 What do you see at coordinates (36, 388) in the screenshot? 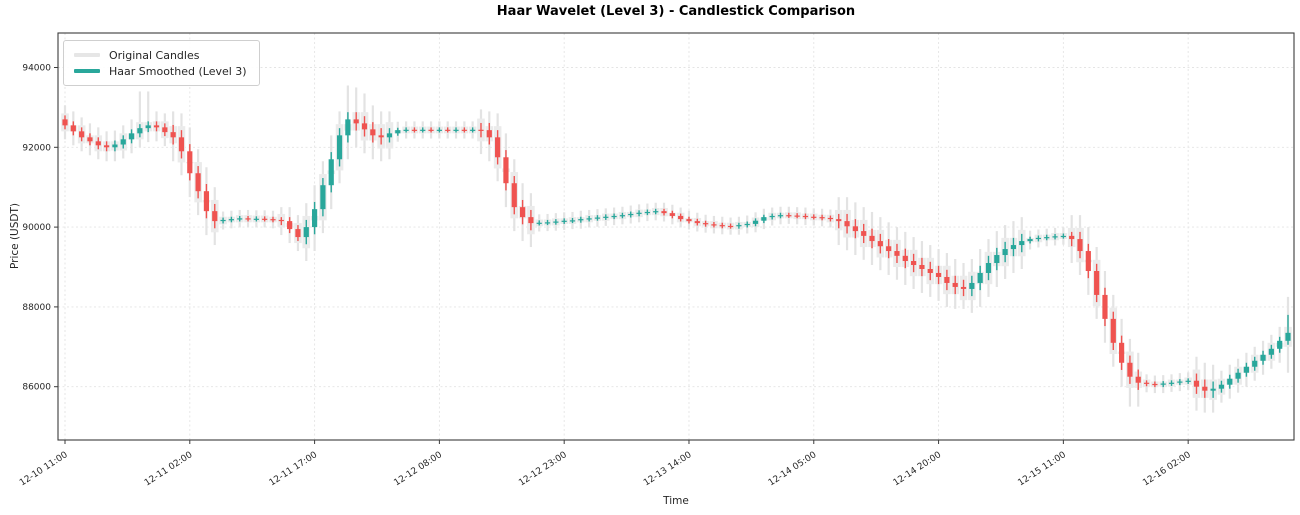
I see `svg-text: 86000` at bounding box center [36, 388].